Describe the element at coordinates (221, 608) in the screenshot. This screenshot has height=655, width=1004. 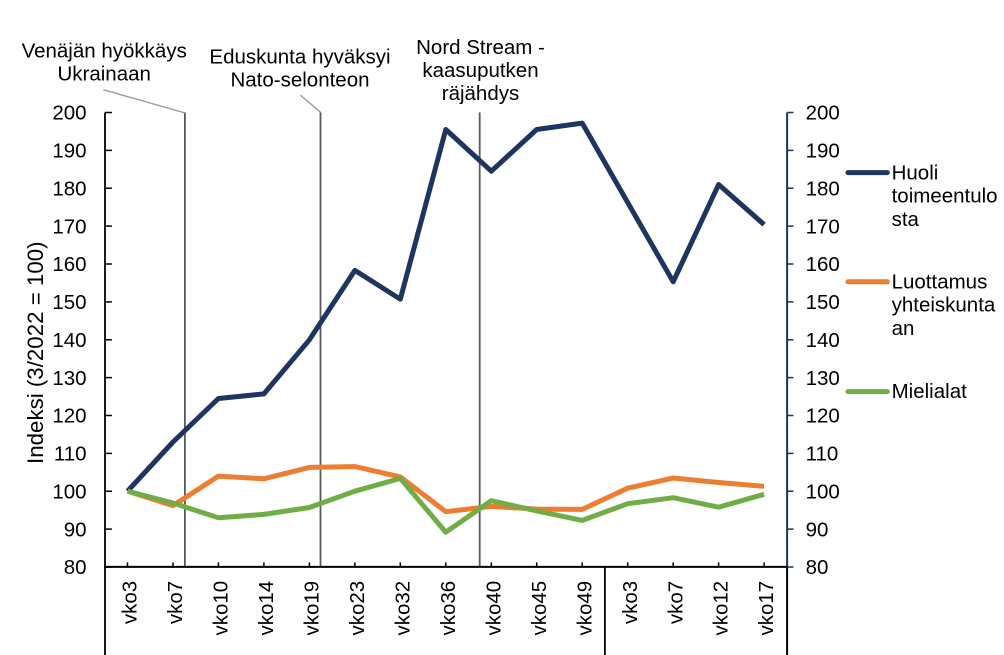
I see `svg-text: vko10` at that location.